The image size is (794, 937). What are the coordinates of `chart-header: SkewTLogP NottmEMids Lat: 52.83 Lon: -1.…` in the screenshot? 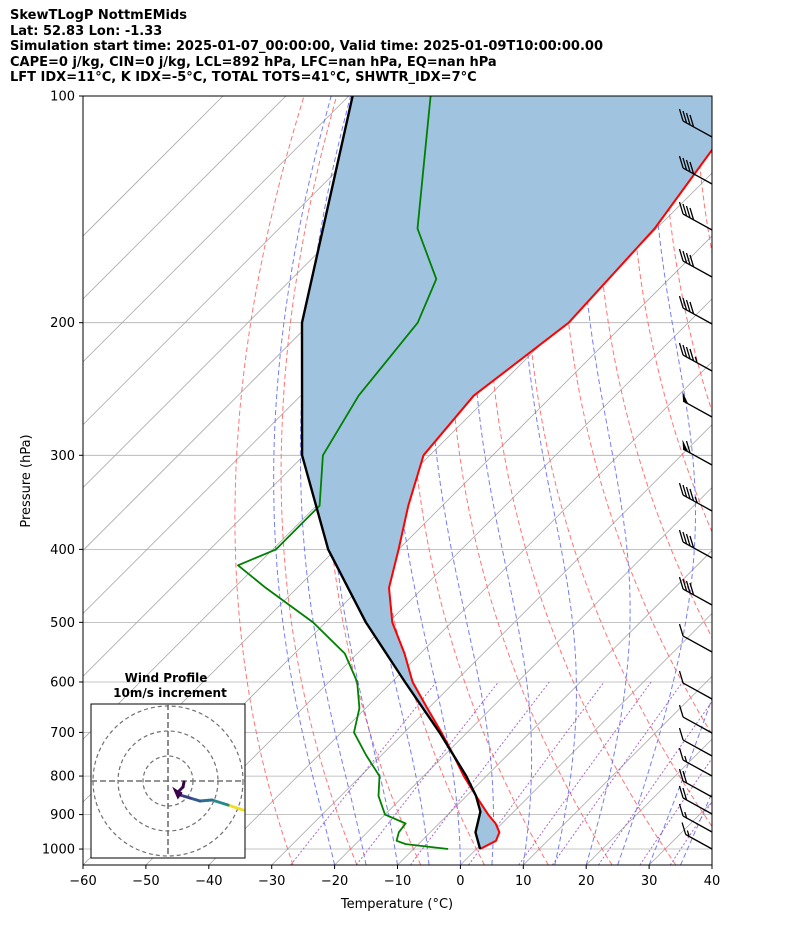 It's located at (306, 47).